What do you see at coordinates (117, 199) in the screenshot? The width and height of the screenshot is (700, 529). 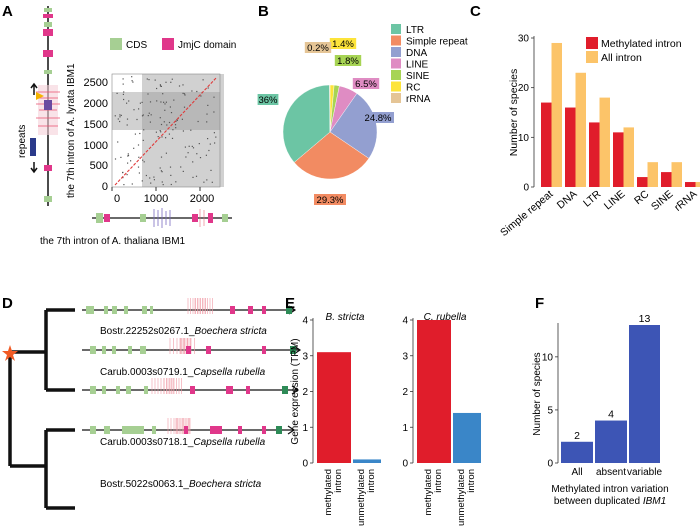 I see `a-xtick: 0` at bounding box center [117, 199].